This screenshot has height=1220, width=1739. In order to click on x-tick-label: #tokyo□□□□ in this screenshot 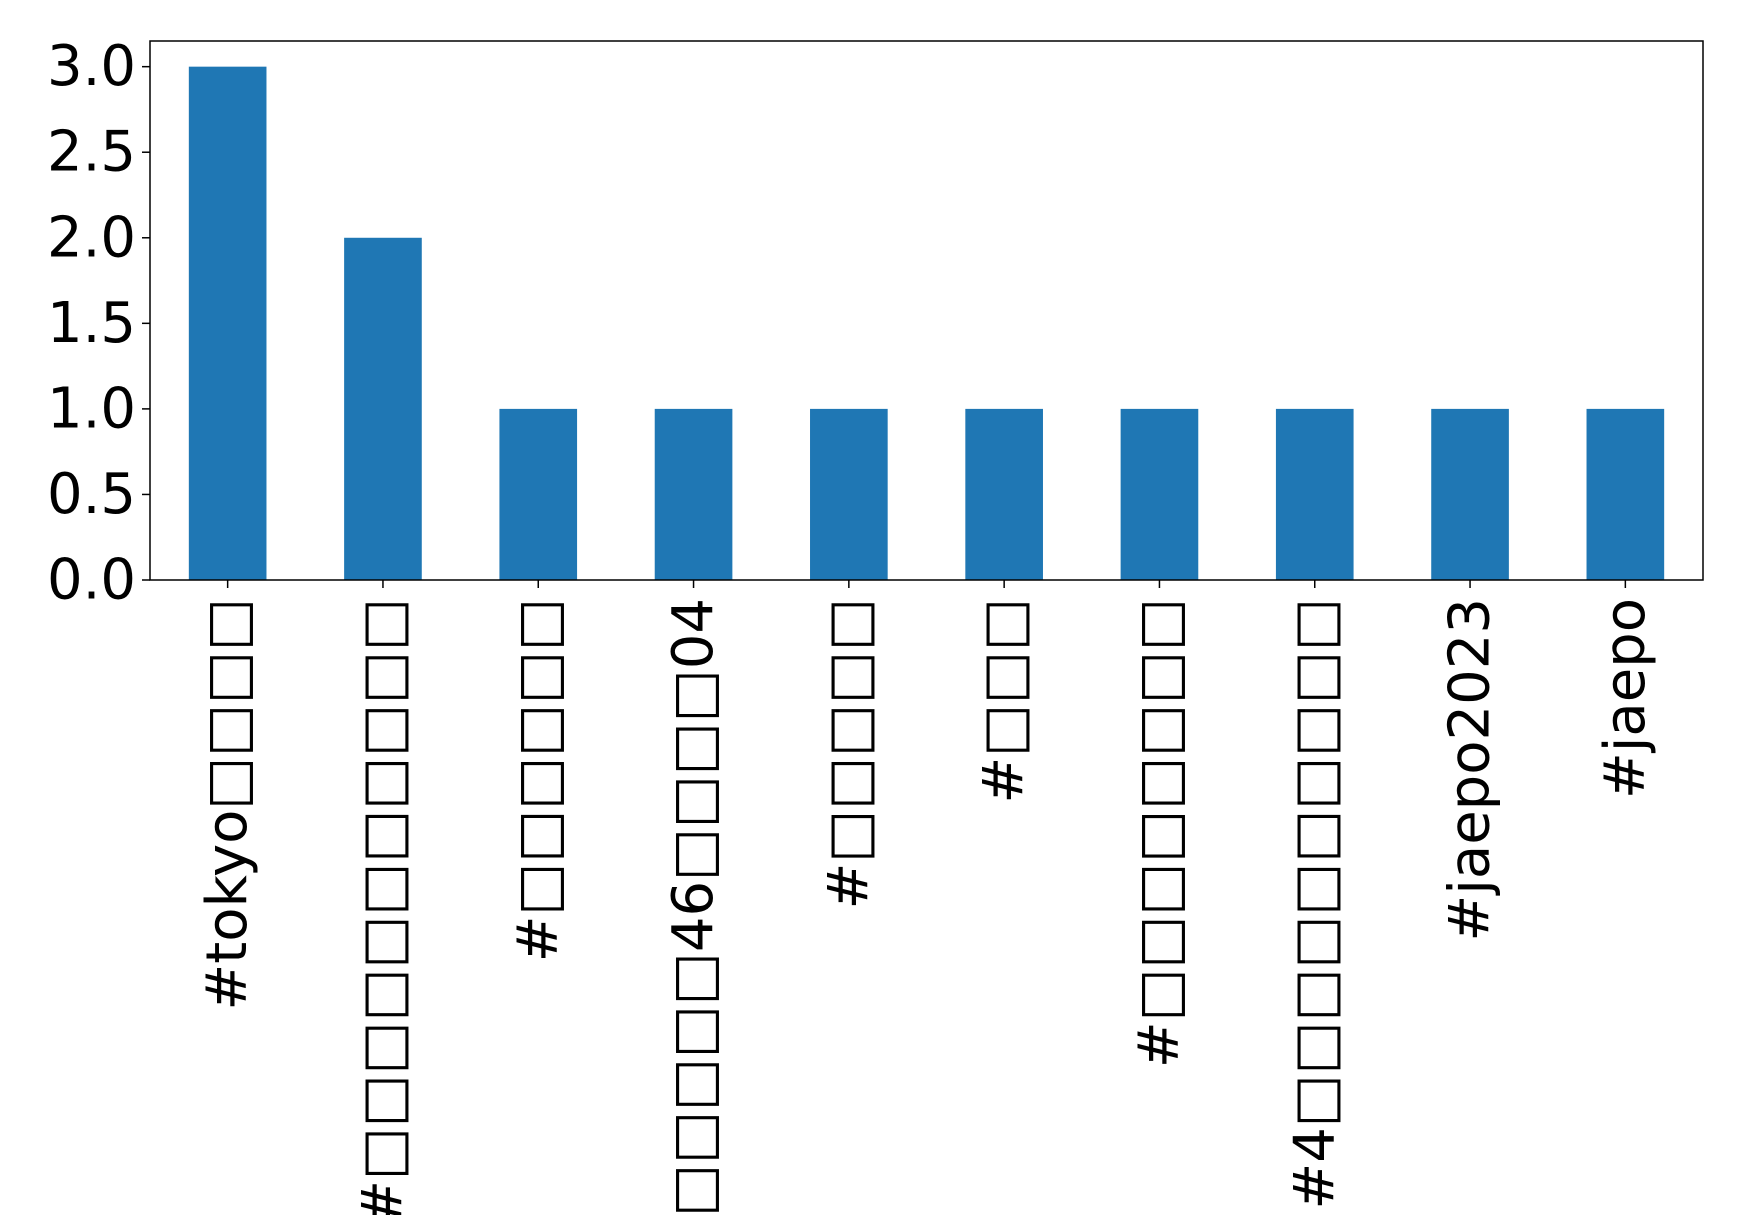, I will do `click(227, 804)`.